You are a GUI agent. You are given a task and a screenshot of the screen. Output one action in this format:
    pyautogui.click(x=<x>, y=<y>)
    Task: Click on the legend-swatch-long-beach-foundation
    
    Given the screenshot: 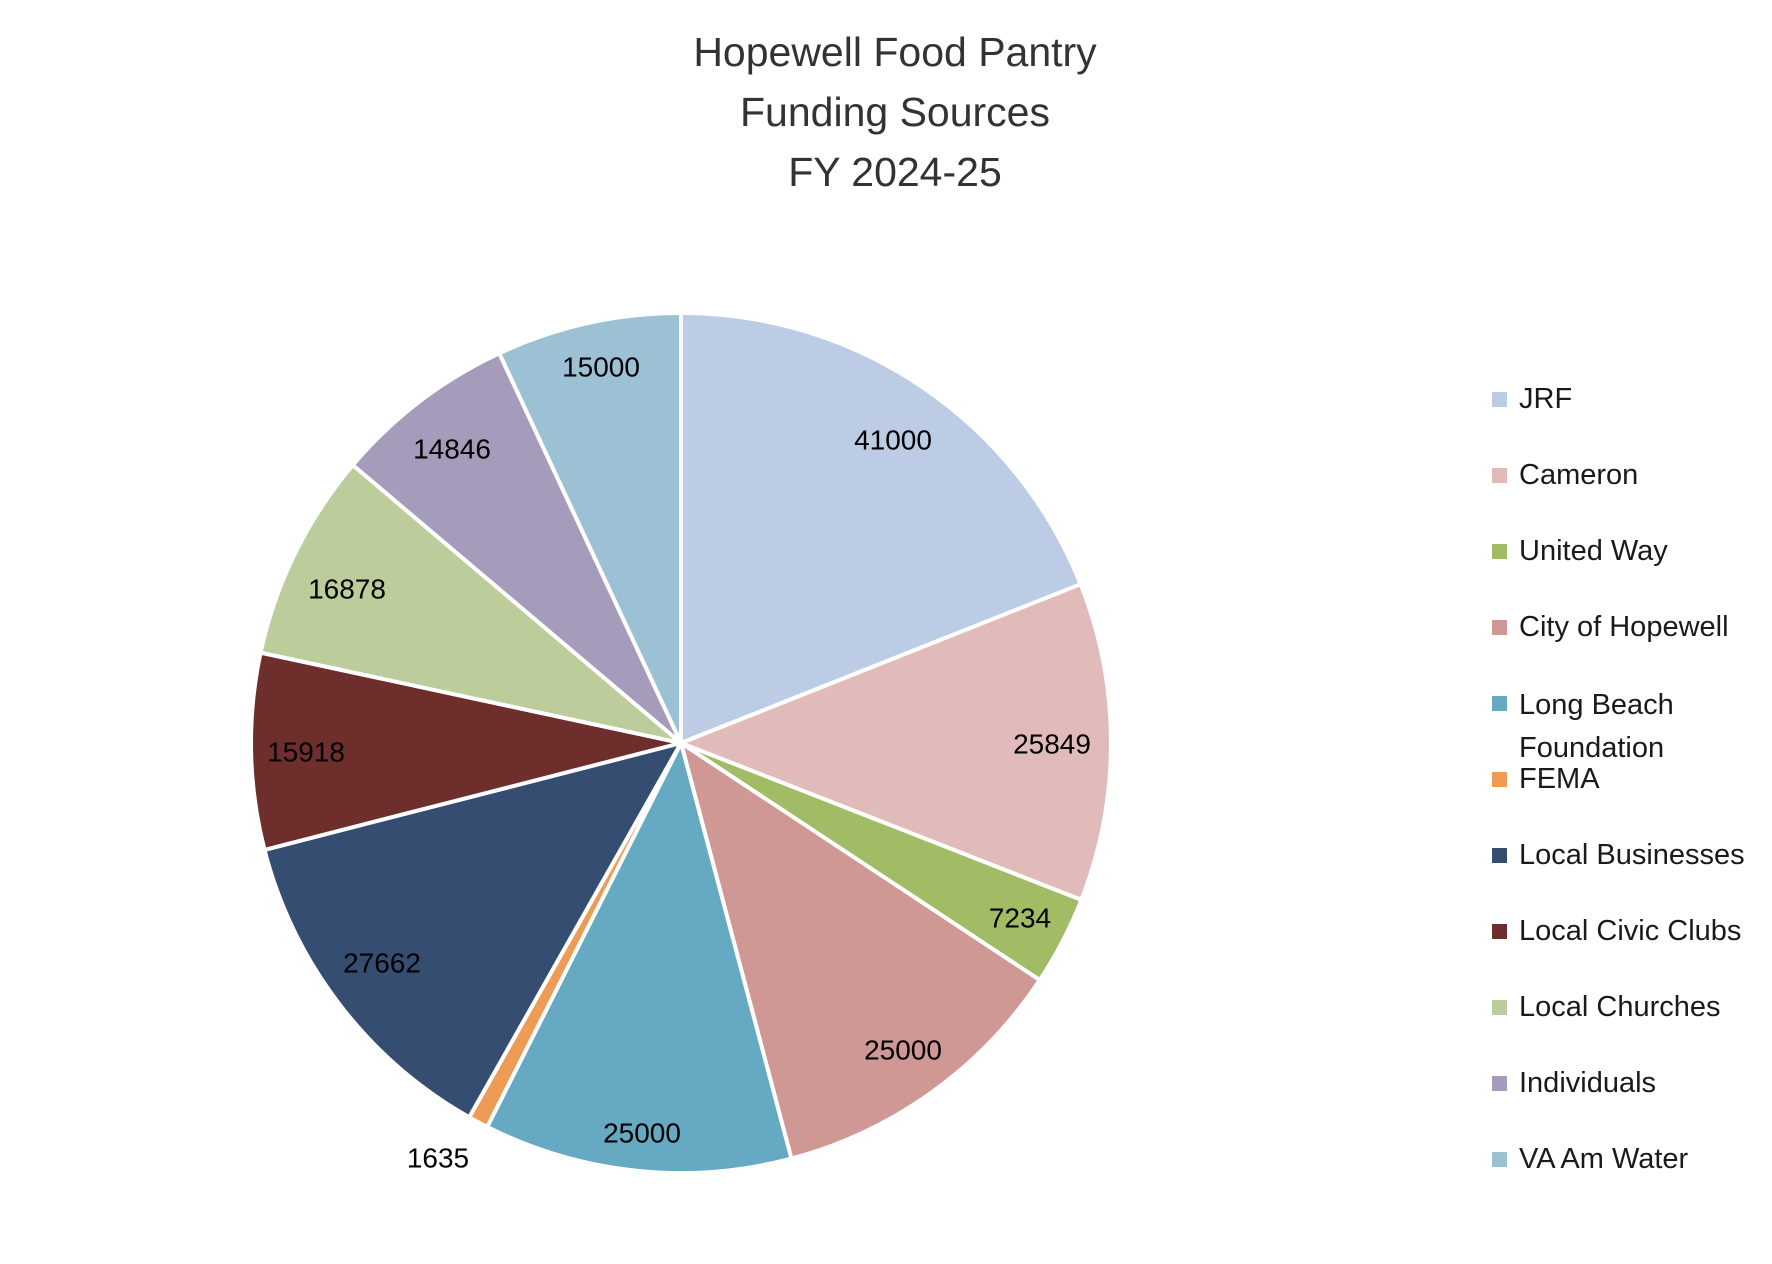 What is the action you would take?
    pyautogui.click(x=1499, y=703)
    